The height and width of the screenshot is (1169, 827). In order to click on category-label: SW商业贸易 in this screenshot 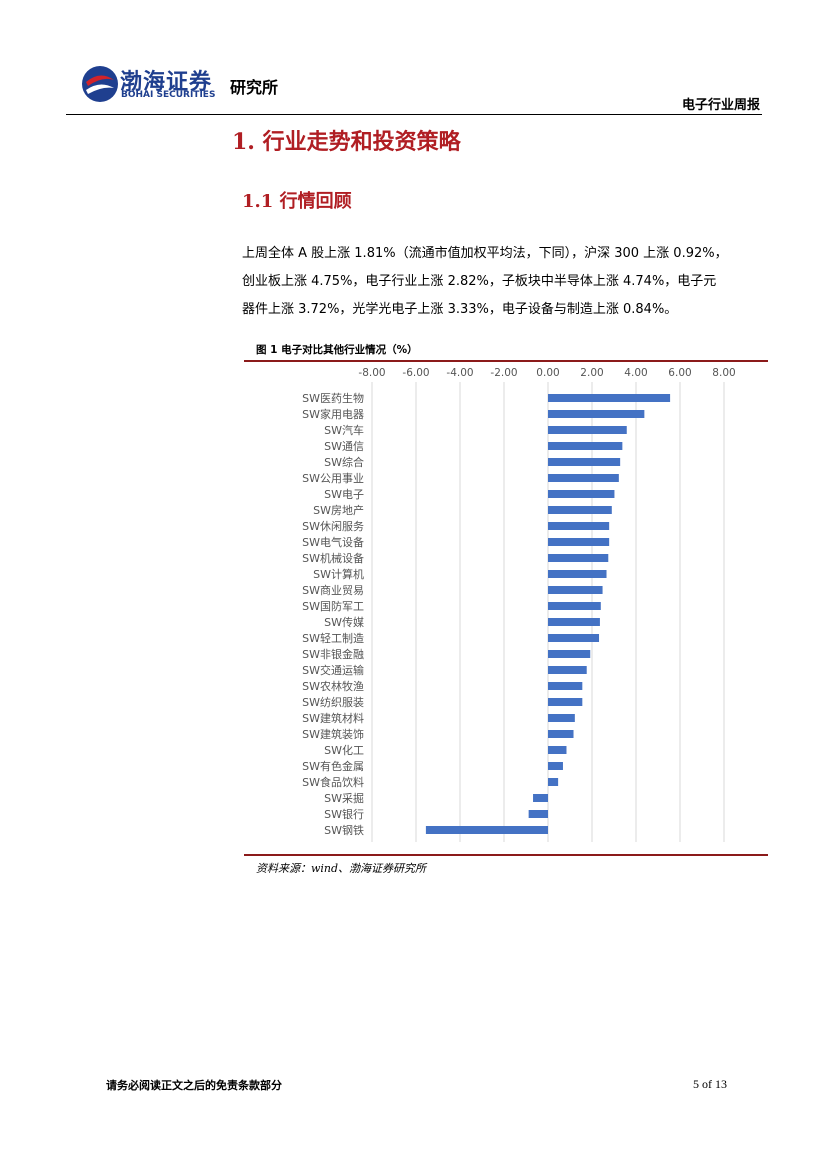, I will do `click(333, 590)`.